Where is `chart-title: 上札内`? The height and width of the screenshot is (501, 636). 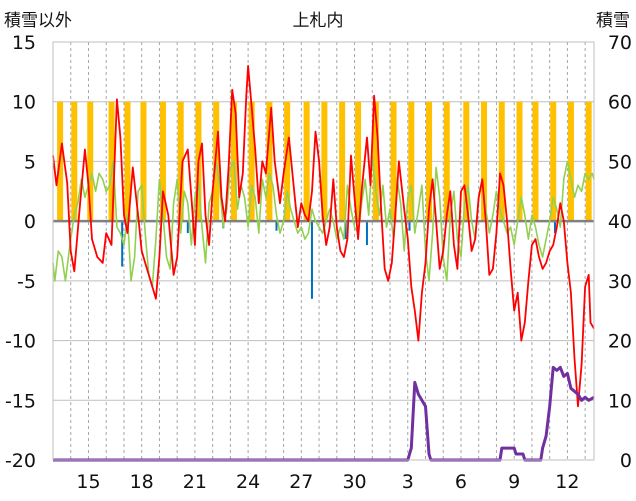 chart-title: 上札内 is located at coordinates (318, 21).